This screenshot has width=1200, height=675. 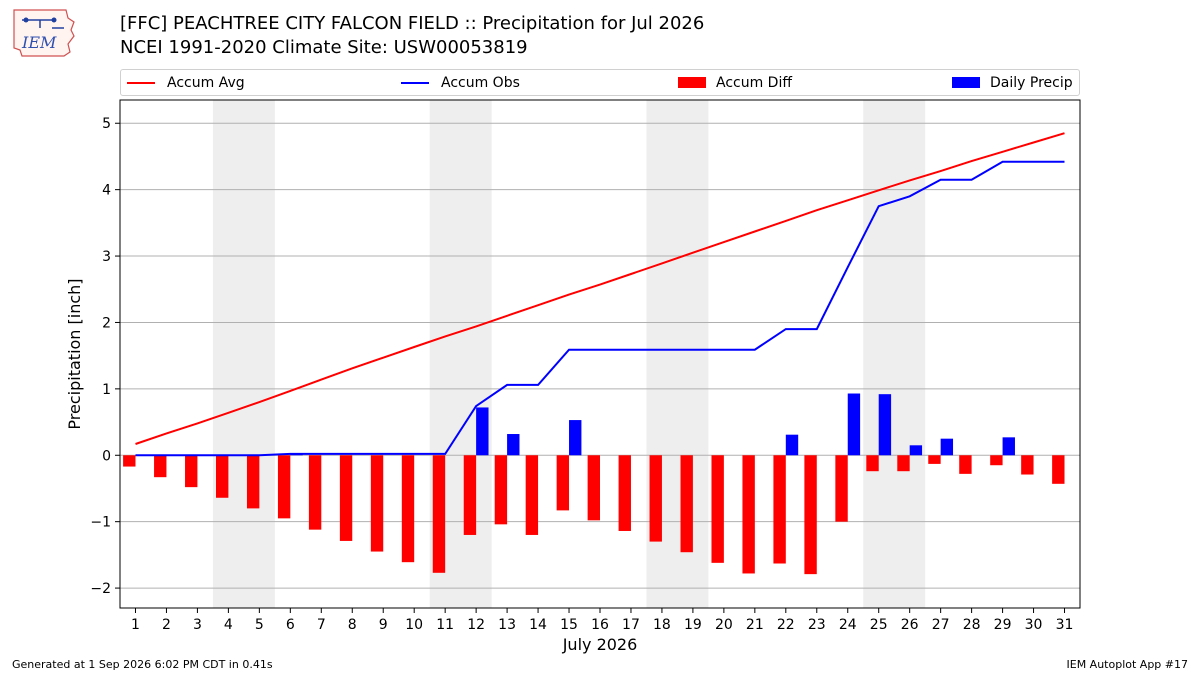 What do you see at coordinates (879, 625) in the screenshot?
I see `x-tick-label: 25` at bounding box center [879, 625].